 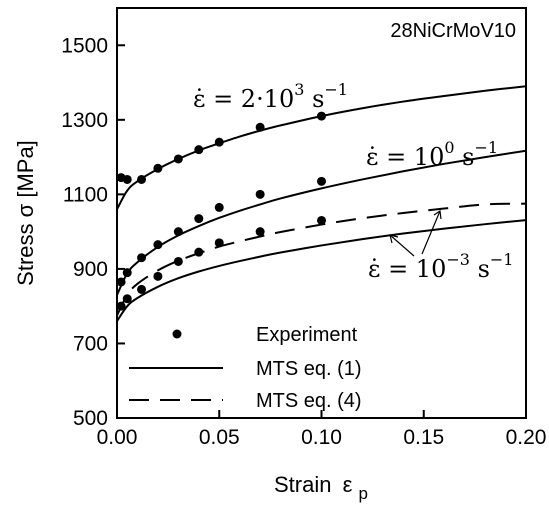 I want to click on annotation-rate-low-exp: −3, so click(x=458, y=259).